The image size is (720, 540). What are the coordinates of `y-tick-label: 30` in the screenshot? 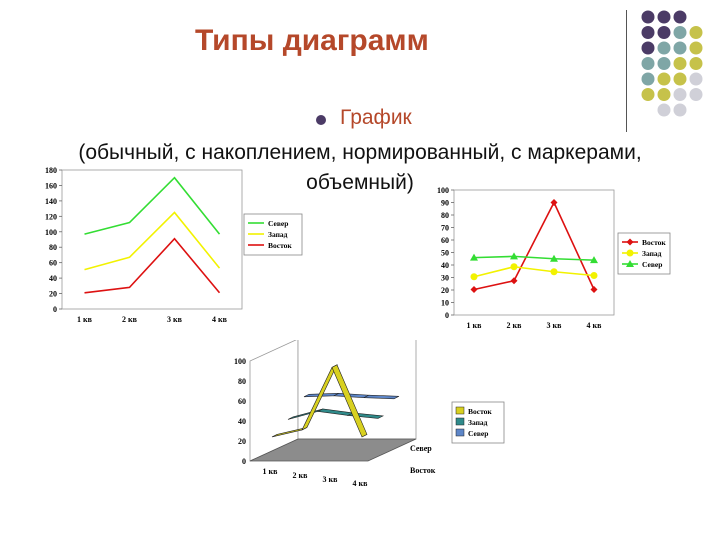 It's located at (445, 278).